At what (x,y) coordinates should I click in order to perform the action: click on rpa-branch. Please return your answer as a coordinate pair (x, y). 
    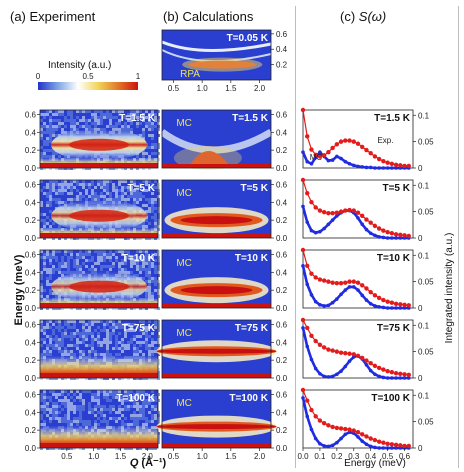
    Looking at the image, I should click on (216, 46).